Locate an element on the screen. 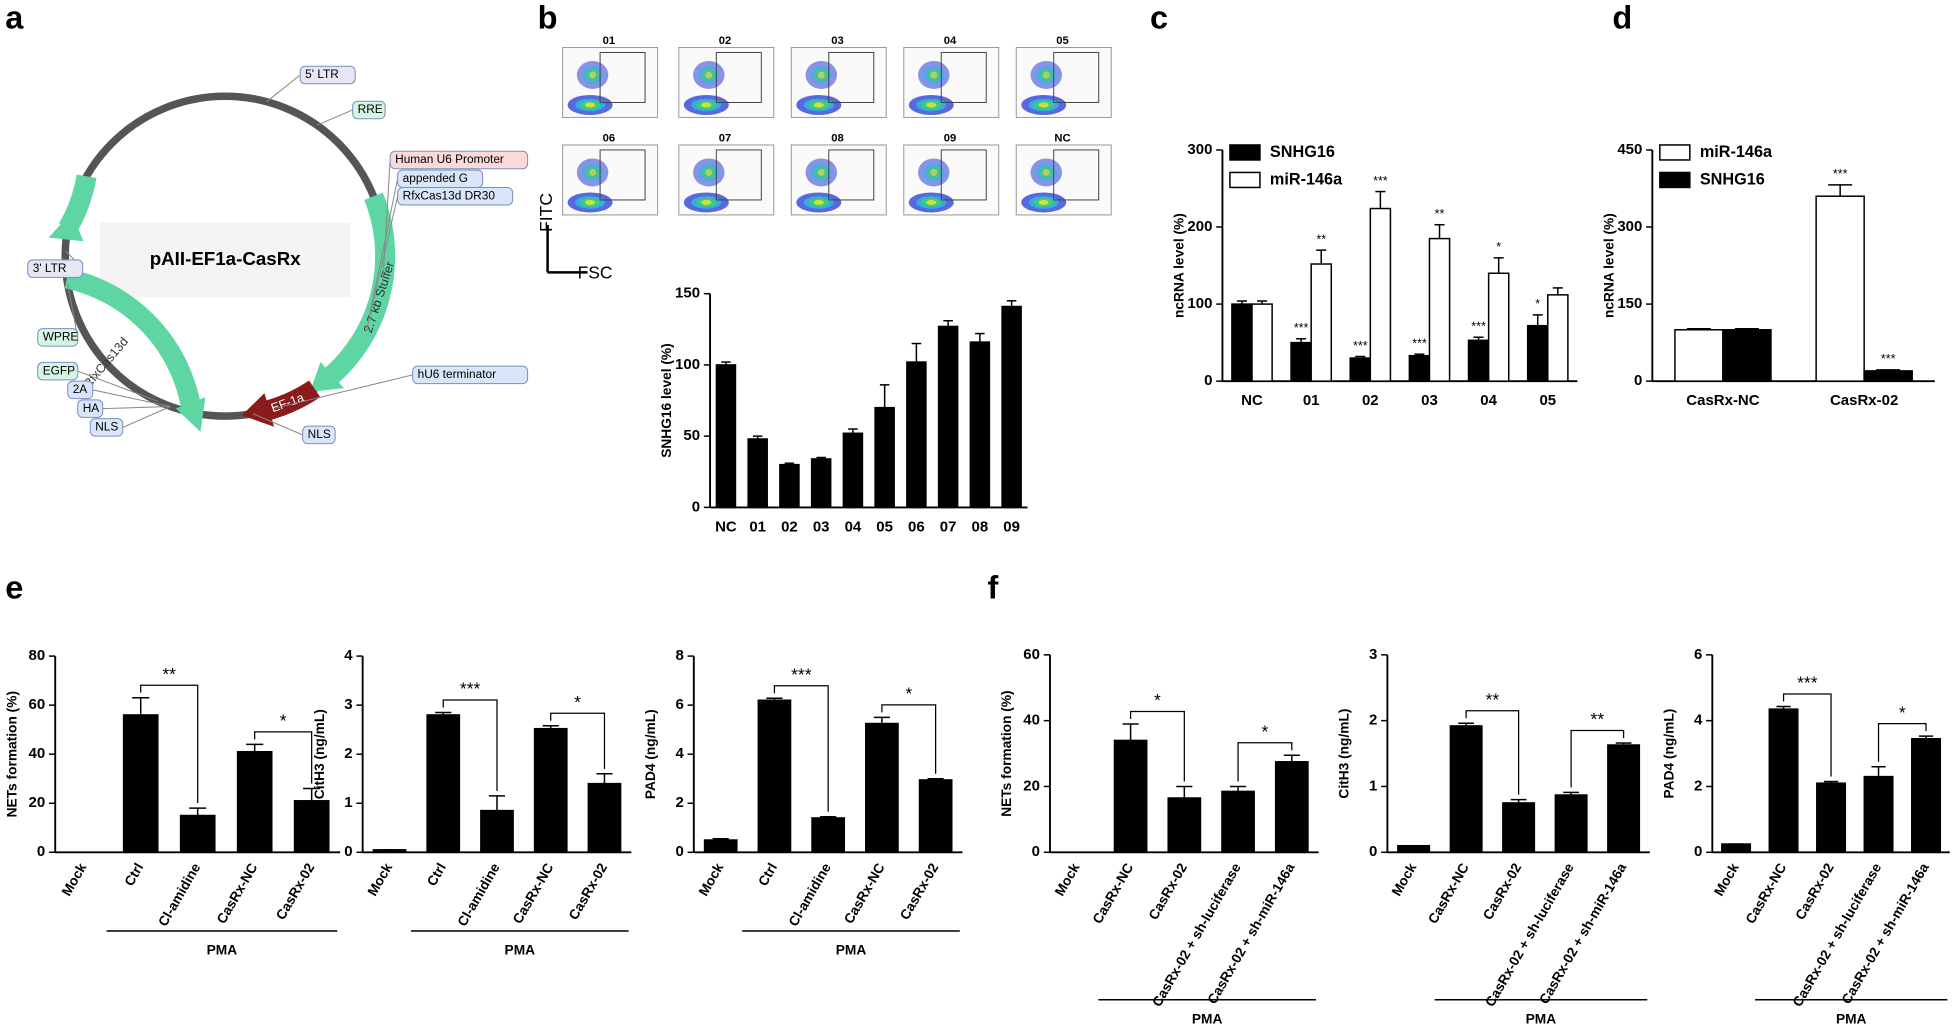 The height and width of the screenshot is (1026, 1960). panel-letter: b is located at coordinates (548, 18).